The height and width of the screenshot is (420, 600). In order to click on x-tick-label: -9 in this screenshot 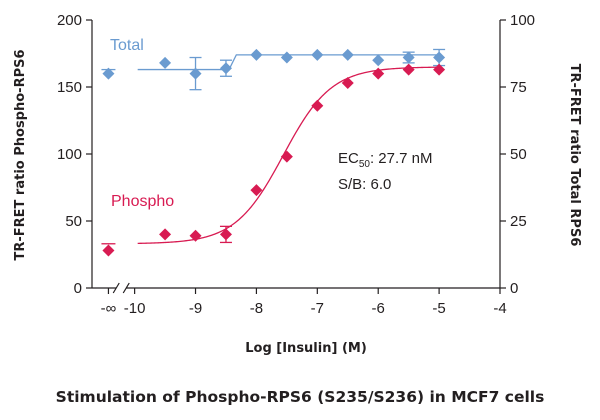, I will do `click(195, 308)`.